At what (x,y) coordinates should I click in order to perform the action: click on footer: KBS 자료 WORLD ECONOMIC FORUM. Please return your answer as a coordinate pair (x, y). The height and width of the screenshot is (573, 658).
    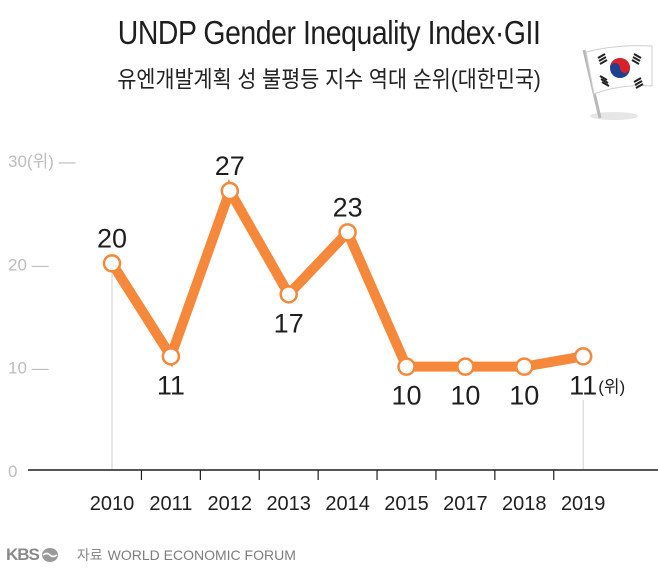
    Looking at the image, I should click on (151, 555).